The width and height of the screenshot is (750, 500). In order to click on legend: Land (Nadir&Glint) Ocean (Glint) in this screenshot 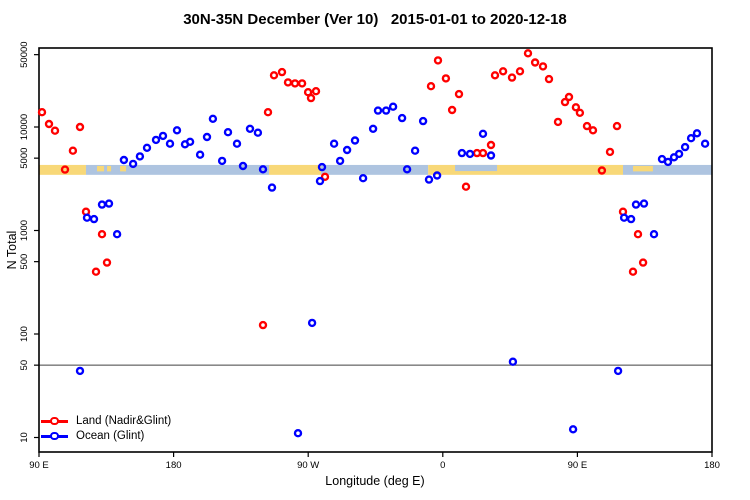, I will do `click(106, 428)`.